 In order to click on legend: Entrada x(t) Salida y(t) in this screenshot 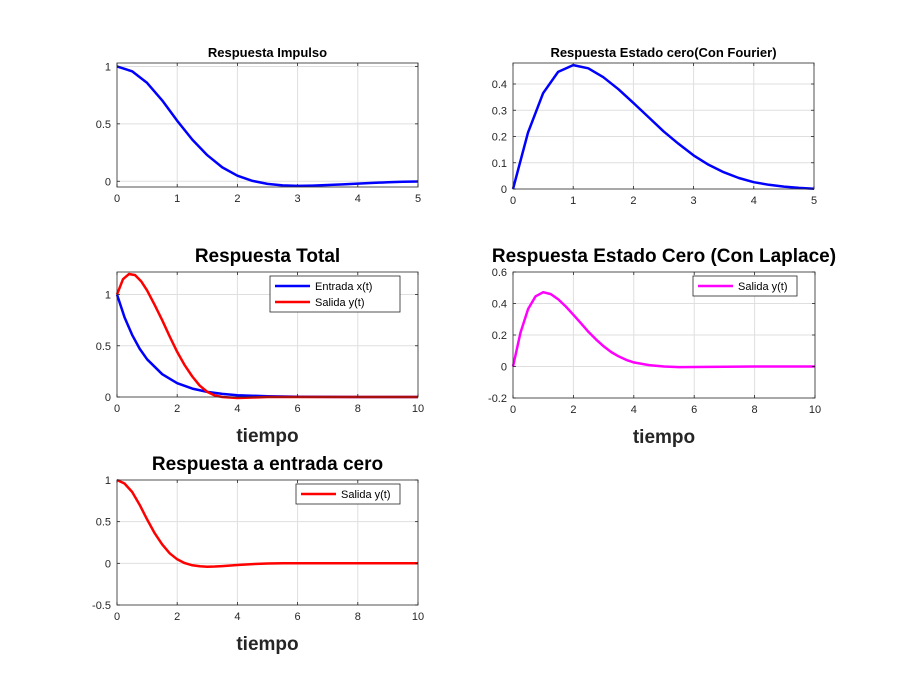, I will do `click(335, 294)`.